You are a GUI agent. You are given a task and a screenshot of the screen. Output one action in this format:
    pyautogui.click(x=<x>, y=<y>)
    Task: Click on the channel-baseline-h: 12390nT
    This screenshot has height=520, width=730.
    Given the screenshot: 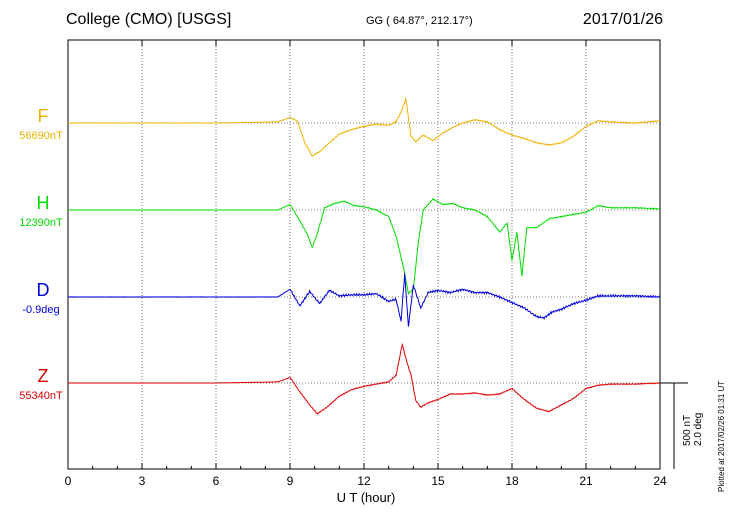 What is the action you would take?
    pyautogui.click(x=41, y=223)
    